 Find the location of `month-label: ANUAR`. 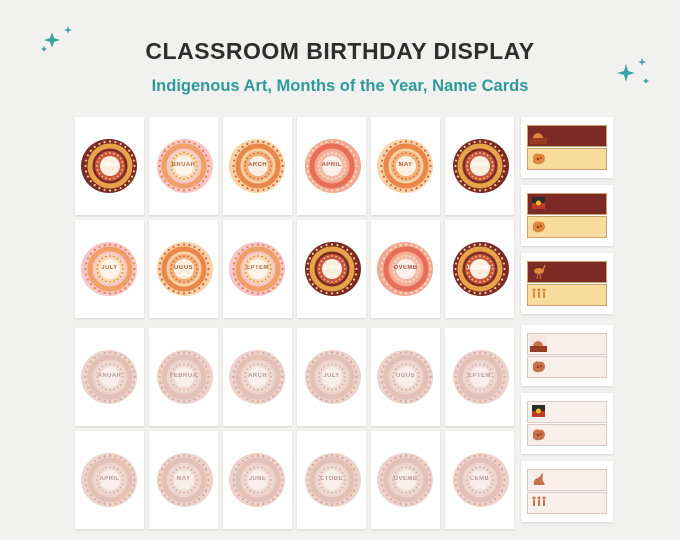

month-label: ANUAR is located at coordinates (109, 376).